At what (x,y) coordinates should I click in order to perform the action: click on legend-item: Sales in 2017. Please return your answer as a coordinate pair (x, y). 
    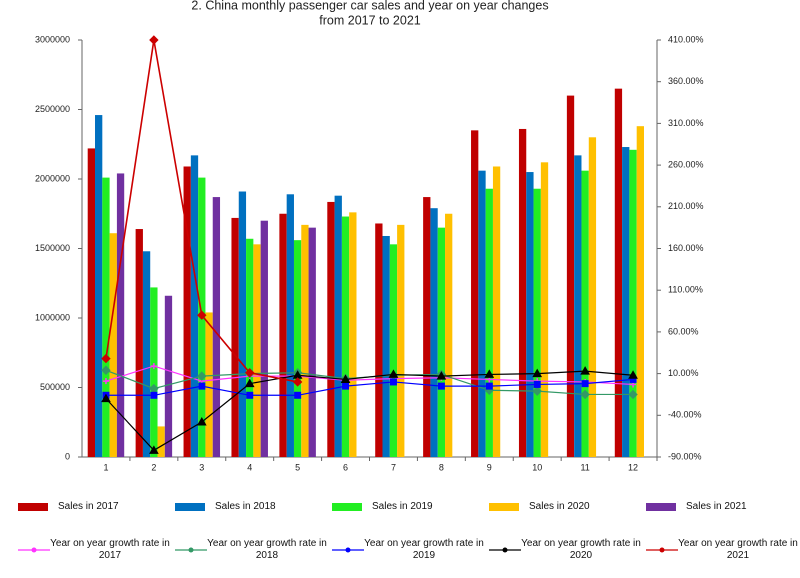
    Looking at the image, I should click on (68, 506).